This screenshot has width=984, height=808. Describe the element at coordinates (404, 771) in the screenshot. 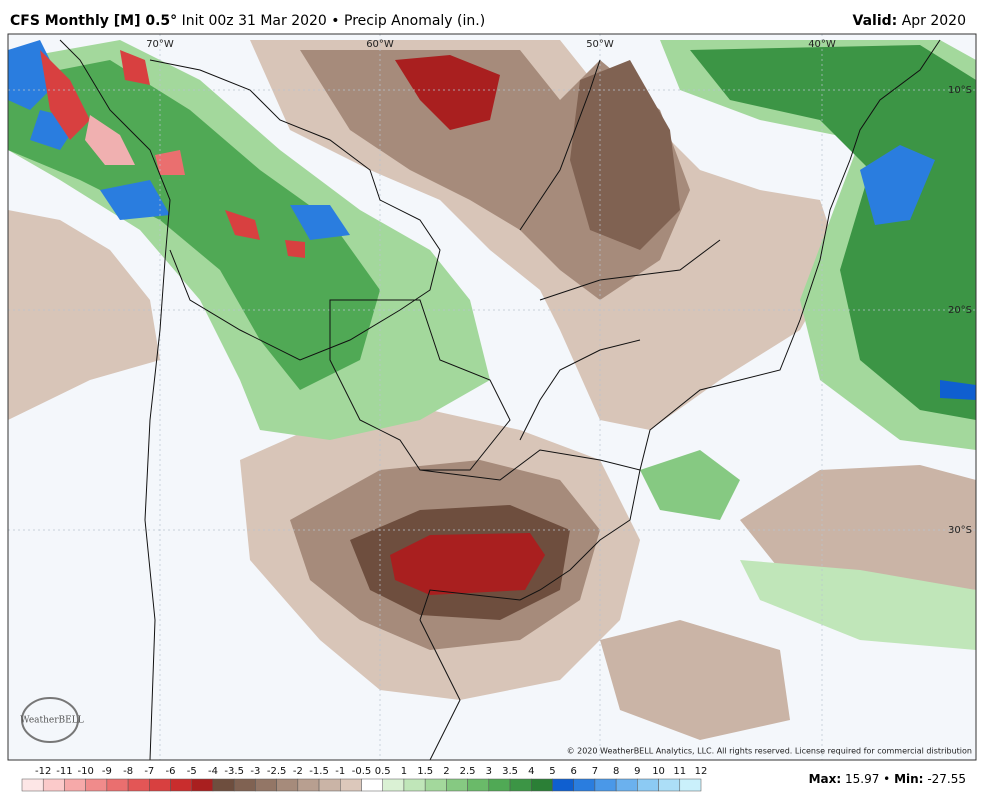

I see `legend-label: 1` at that location.